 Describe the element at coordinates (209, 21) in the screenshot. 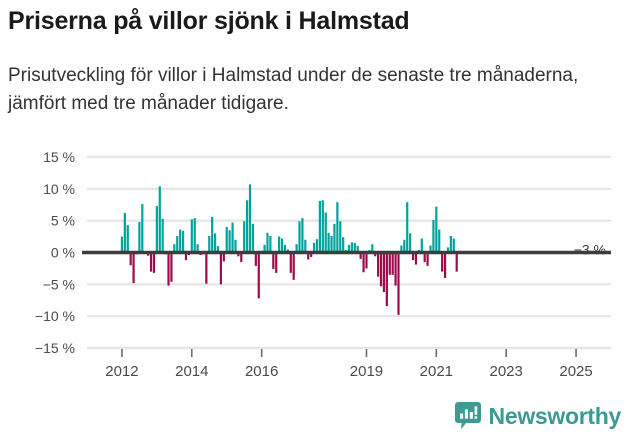

I see `page-title: Priserna på villor sjönk i Halmstad` at that location.